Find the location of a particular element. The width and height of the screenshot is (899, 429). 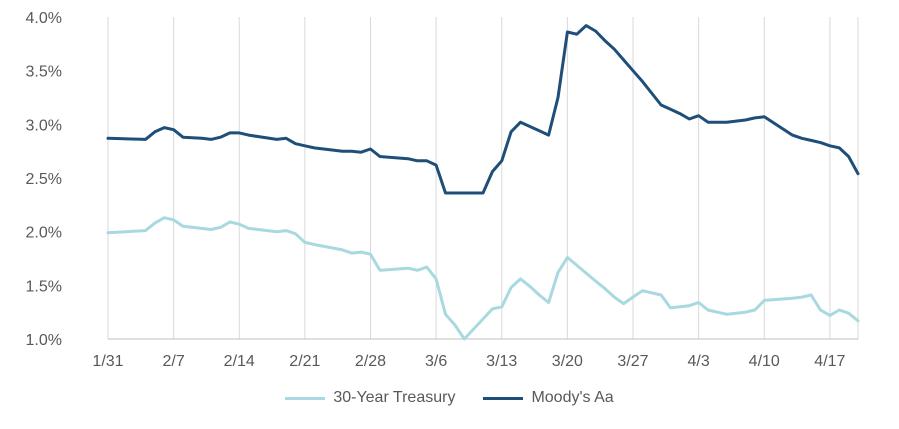

legend-item-moodys: Moody's Aa is located at coordinates (548, 398).